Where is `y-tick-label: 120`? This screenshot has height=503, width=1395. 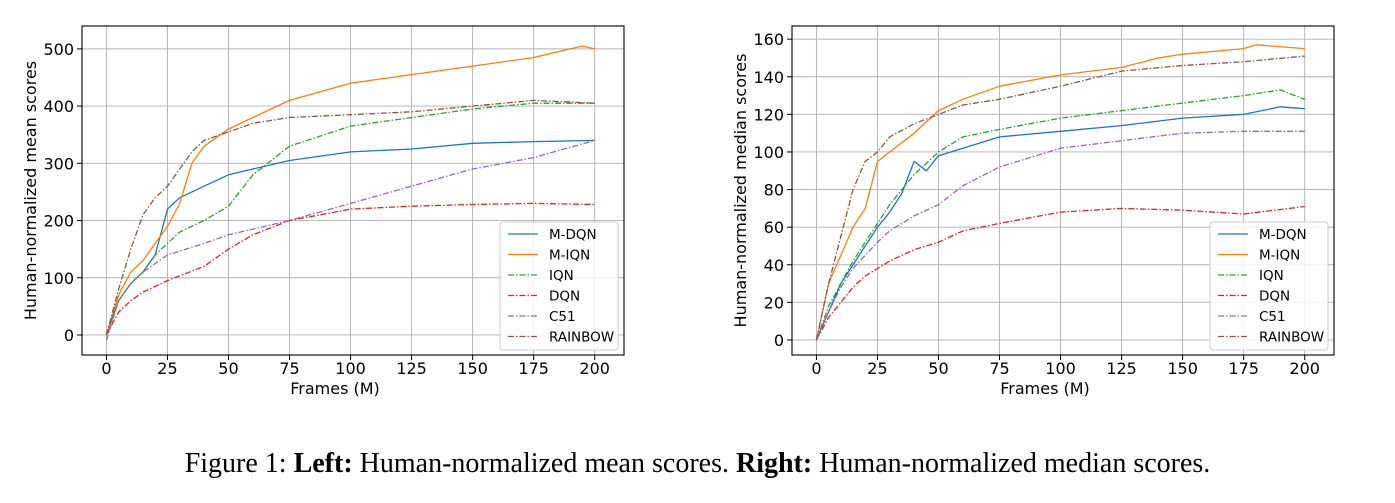 y-tick-label: 120 is located at coordinates (768, 114).